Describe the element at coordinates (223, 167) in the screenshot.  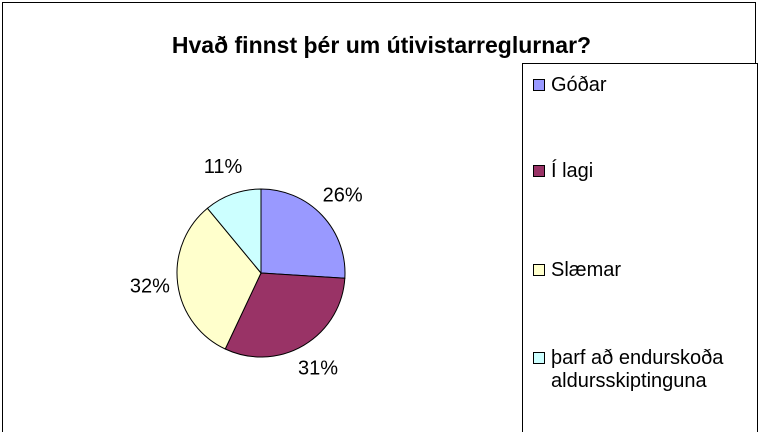
I see `data-label: 11%` at that location.